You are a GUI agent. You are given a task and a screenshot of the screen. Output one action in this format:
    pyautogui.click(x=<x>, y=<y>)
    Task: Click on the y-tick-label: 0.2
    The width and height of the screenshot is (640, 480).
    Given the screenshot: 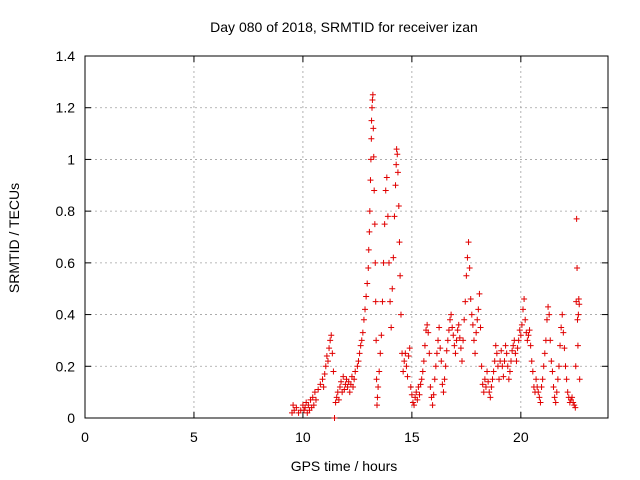 What is the action you would take?
    pyautogui.click(x=66, y=366)
    